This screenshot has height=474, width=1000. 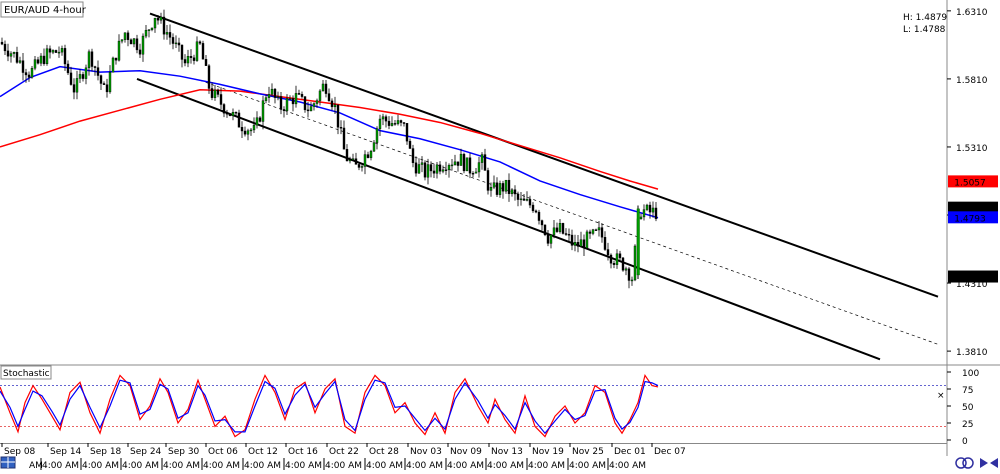 What do you see at coordinates (8, 462) in the screenshot?
I see `grid-icon` at bounding box center [8, 462].